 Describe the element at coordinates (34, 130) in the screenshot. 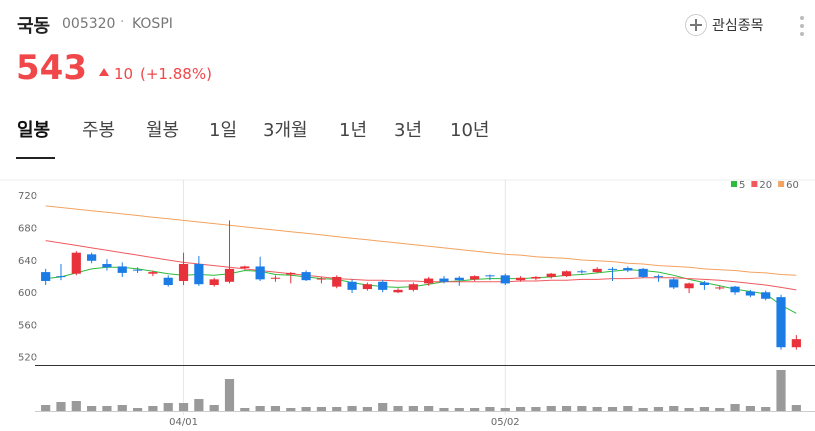

I see `tab: 일봉` at that location.